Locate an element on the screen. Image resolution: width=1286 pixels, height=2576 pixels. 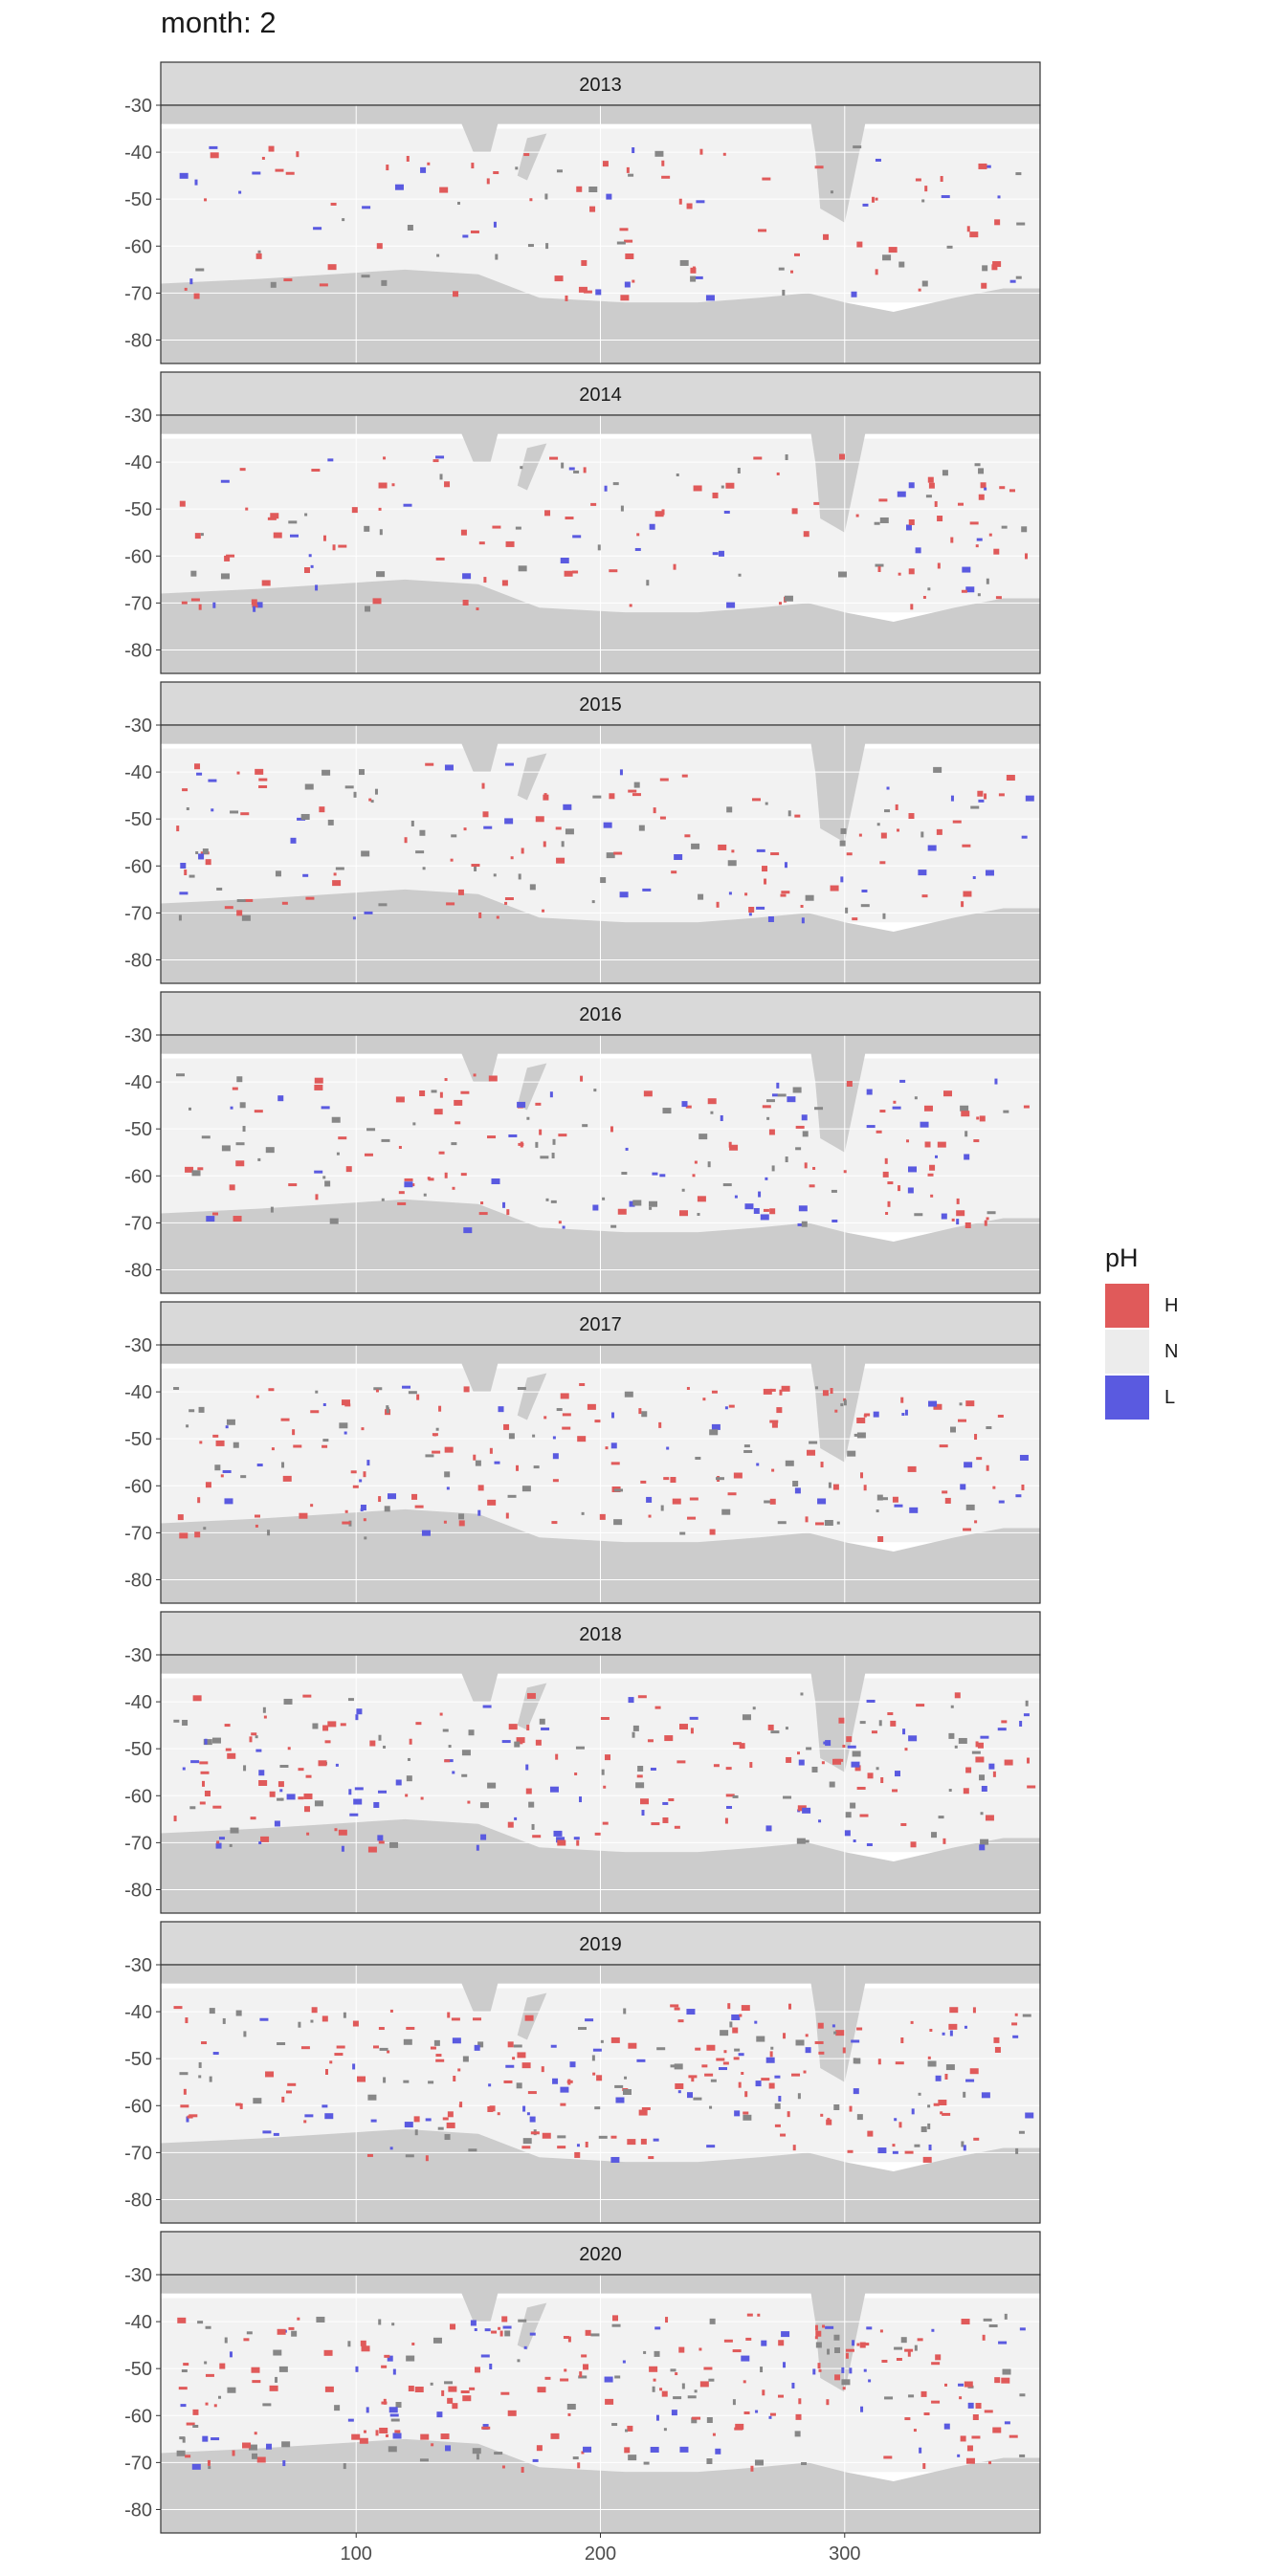
y-tick-label: -40 is located at coordinates (138, 772).